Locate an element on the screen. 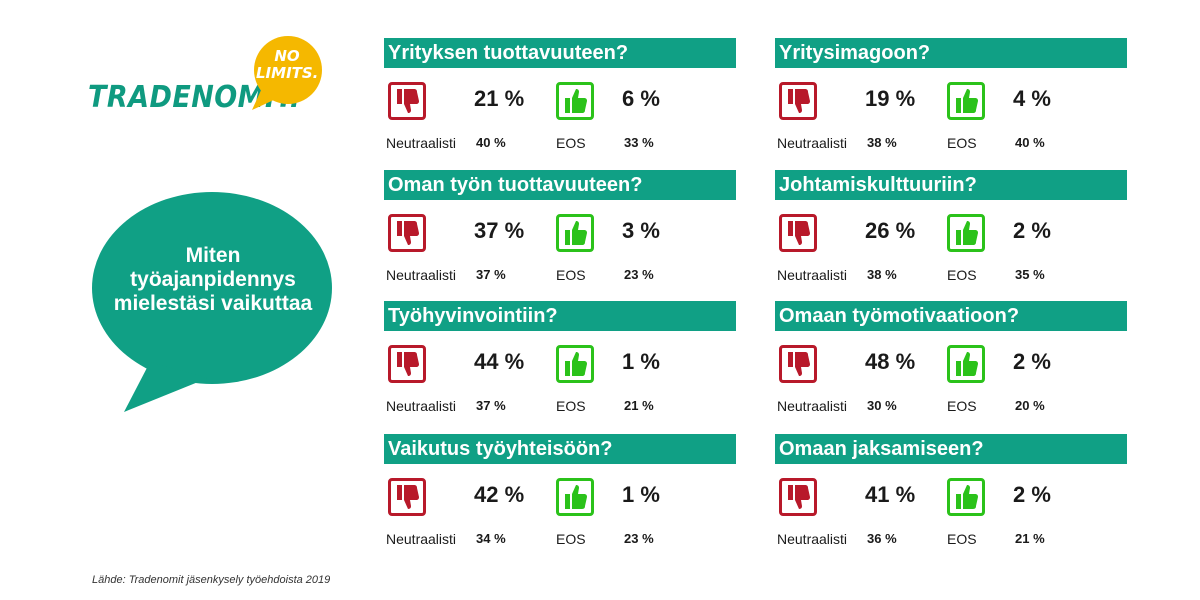  eos-percent: 20 % is located at coordinates (1030, 405).